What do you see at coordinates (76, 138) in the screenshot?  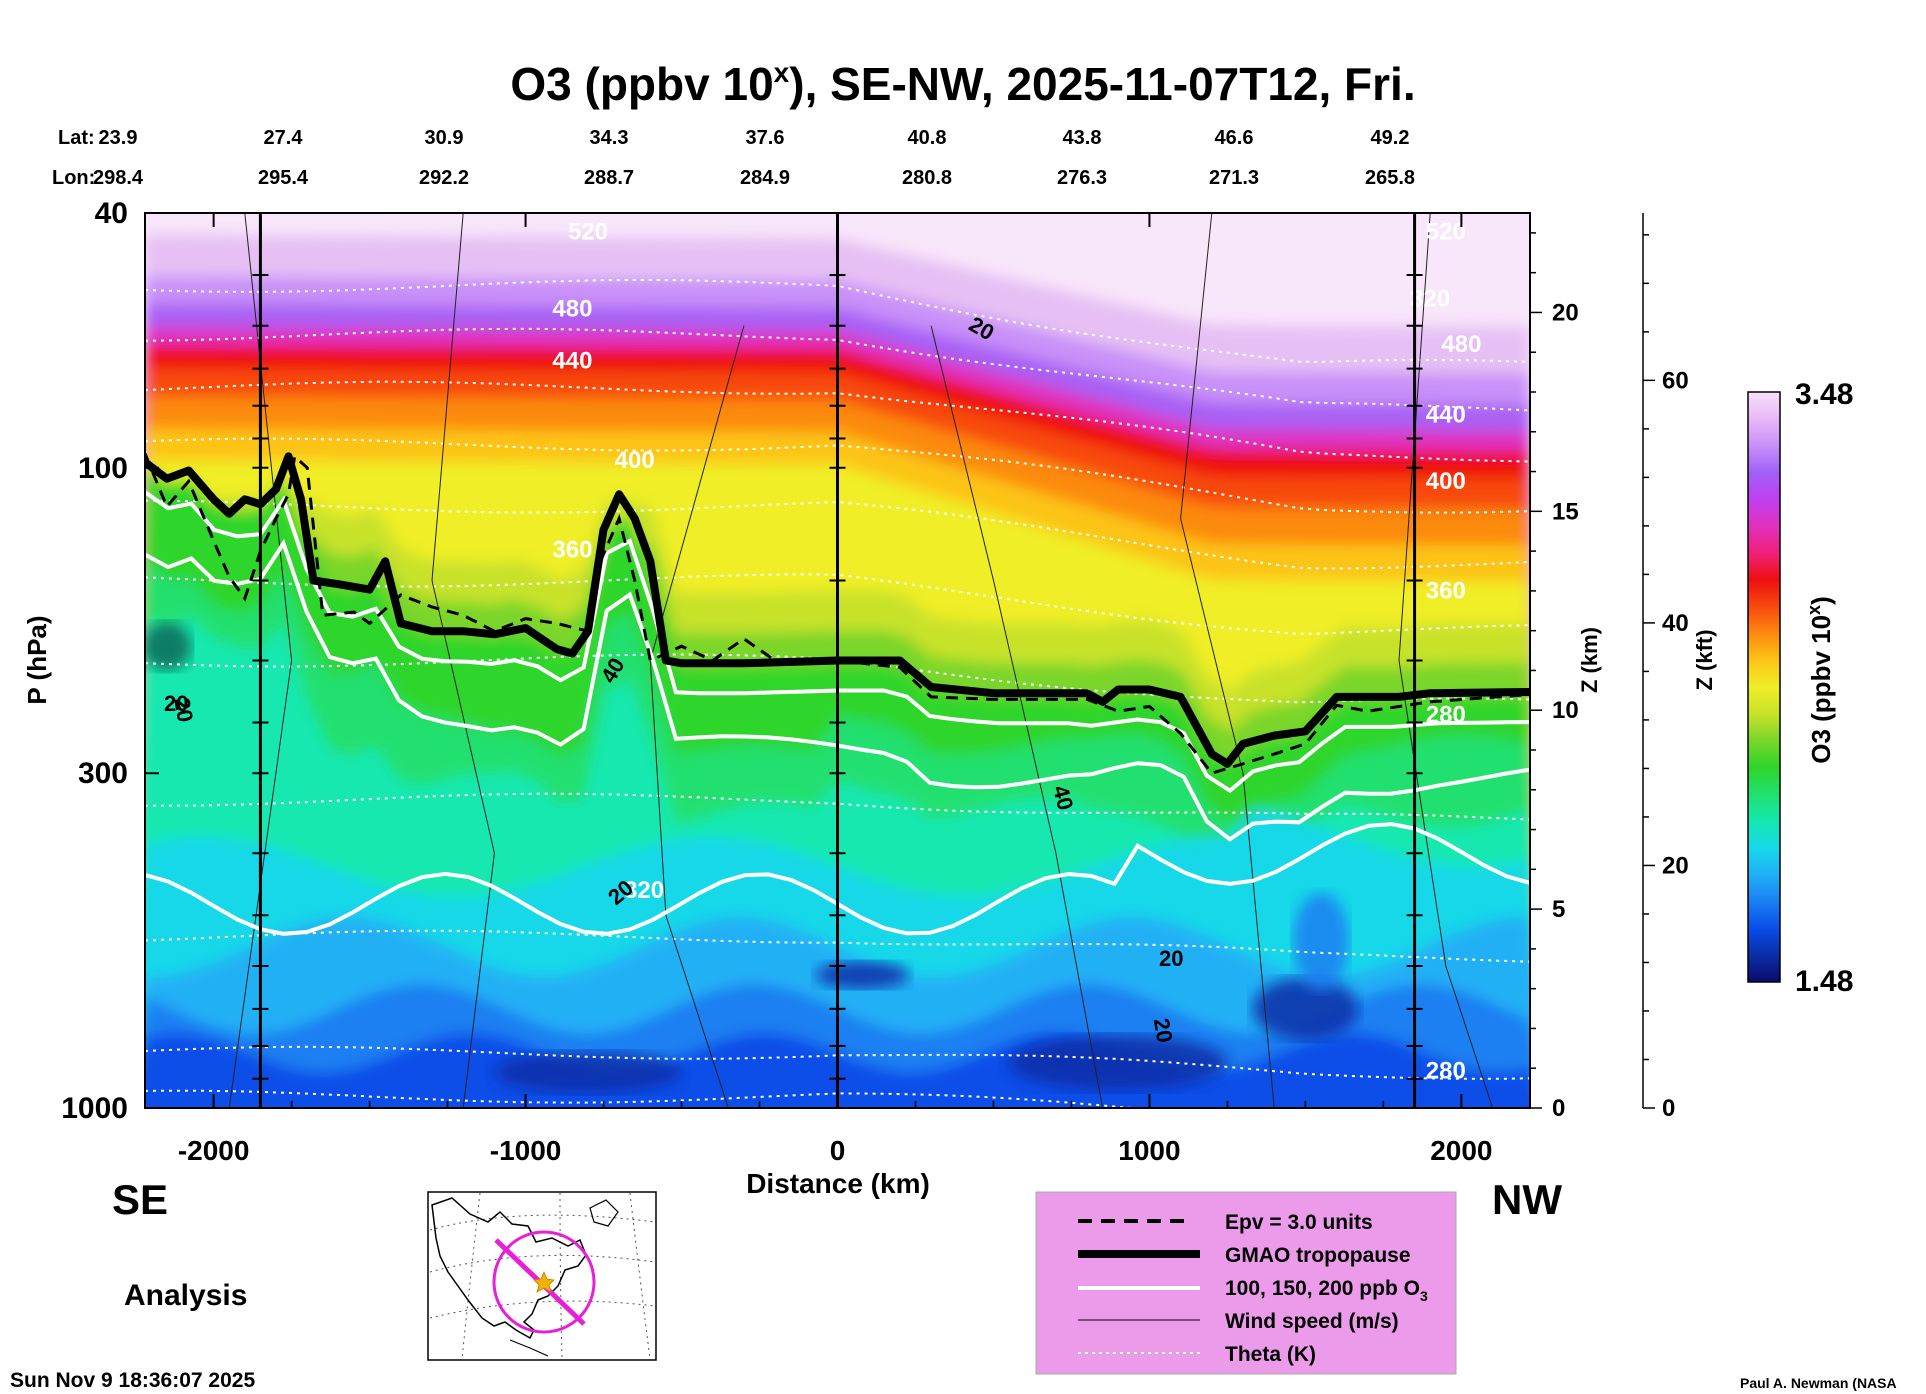 I see `lat-header-label: Lat:` at bounding box center [76, 138].